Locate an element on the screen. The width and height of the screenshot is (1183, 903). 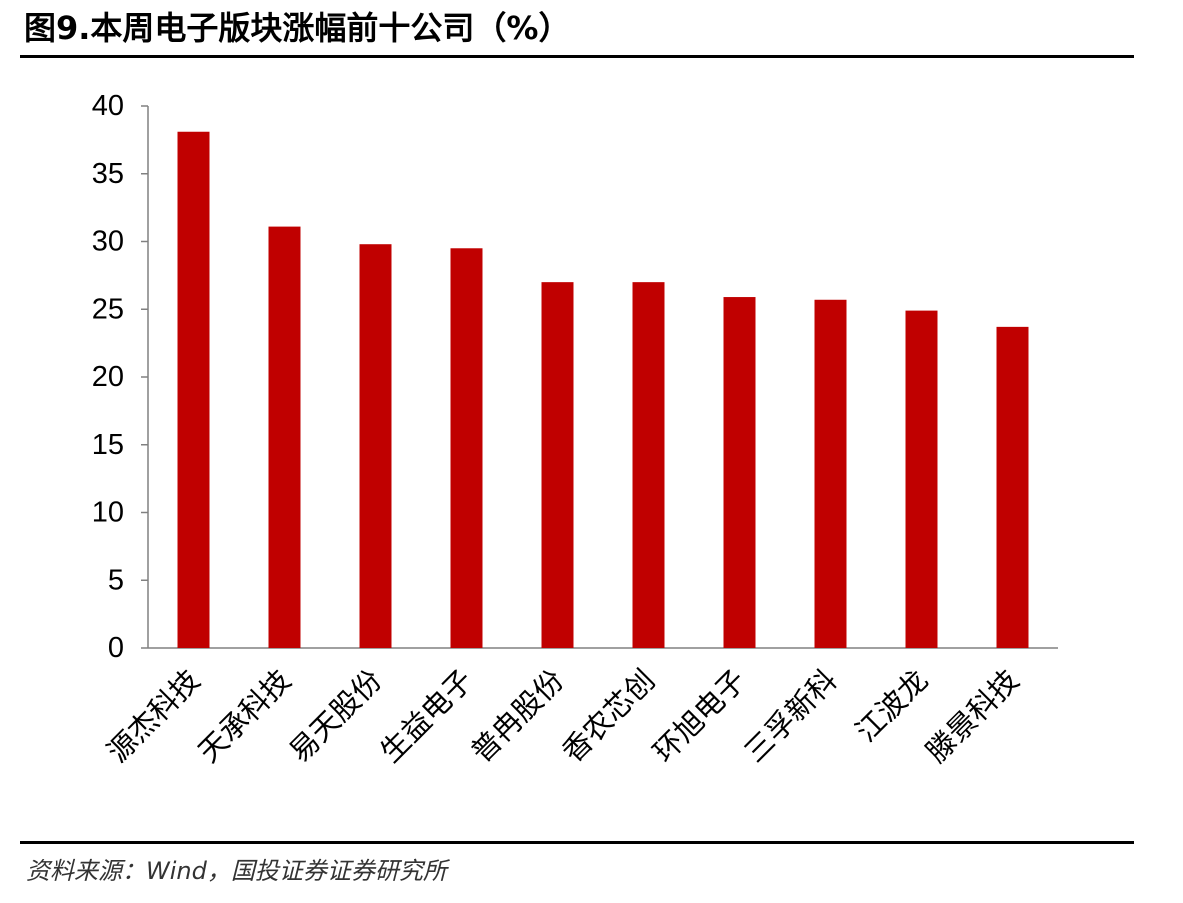
figure-title: 图9.本周电子版块涨幅前十公司（%） is located at coordinates (297, 28).